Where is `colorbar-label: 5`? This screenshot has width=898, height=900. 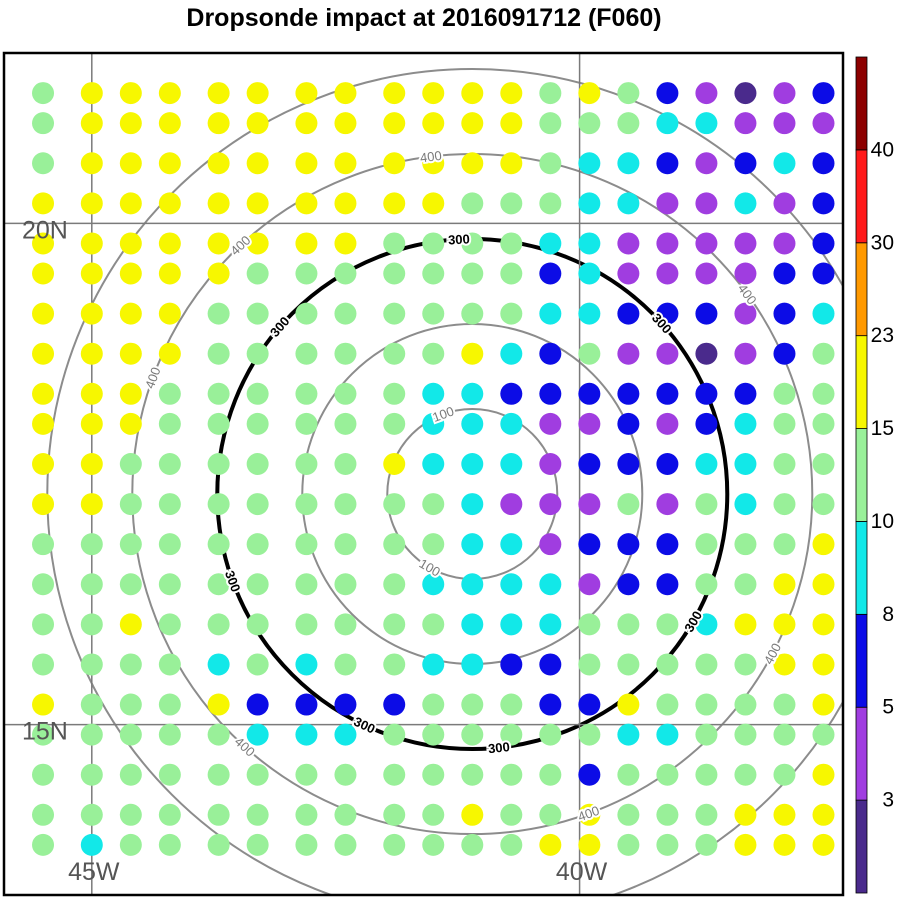 colorbar-label: 5 is located at coordinates (888, 707).